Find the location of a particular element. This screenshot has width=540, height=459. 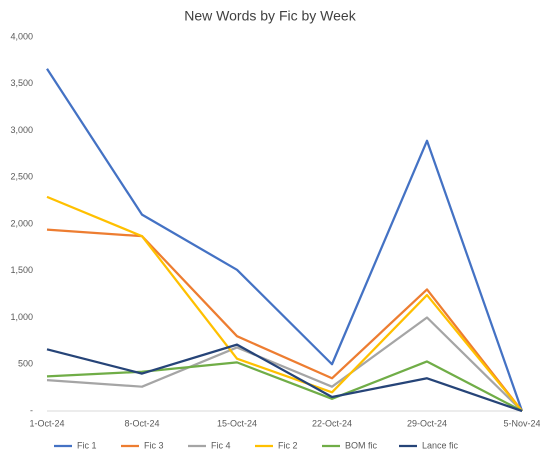

legend-label: Fic 4 is located at coordinates (221, 445).